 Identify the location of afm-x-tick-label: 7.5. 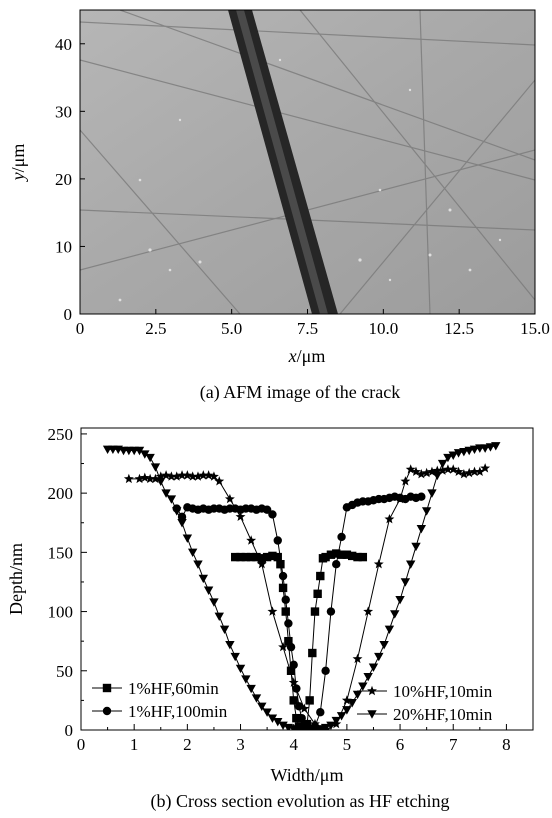
(307, 328).